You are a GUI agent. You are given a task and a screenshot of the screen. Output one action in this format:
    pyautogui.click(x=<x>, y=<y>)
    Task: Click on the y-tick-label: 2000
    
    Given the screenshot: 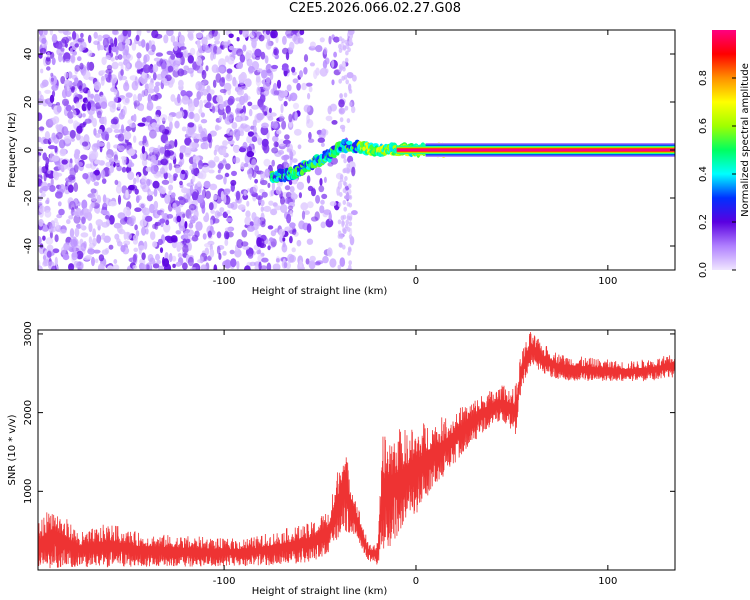 What is the action you would take?
    pyautogui.click(x=28, y=412)
    